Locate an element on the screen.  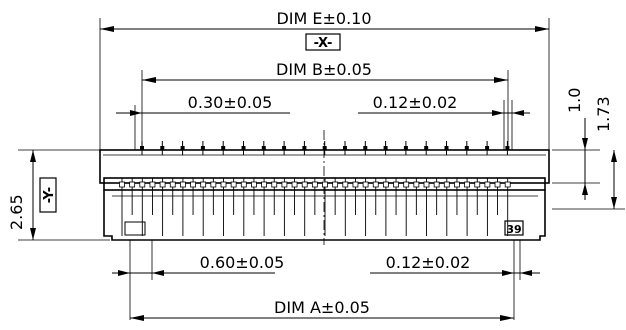
top-pitch-label: 0.30±0.05 is located at coordinates (230, 102).